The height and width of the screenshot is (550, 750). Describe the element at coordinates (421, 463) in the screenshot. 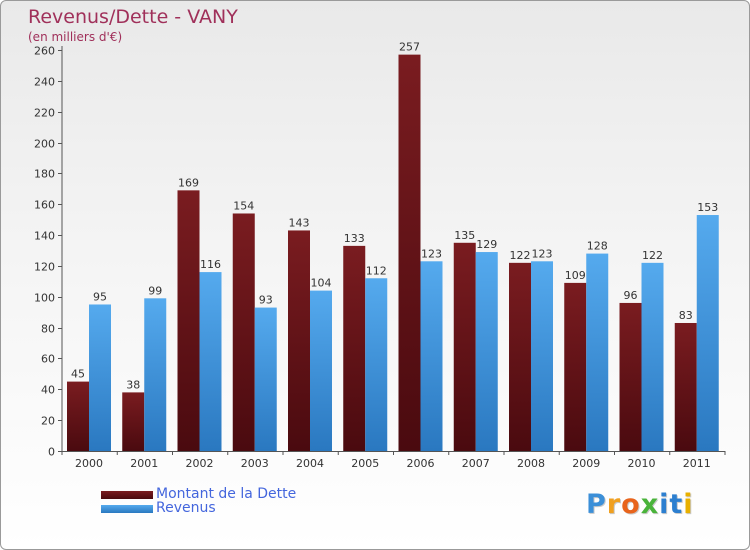

I see `x-tick-label: 2006` at that location.